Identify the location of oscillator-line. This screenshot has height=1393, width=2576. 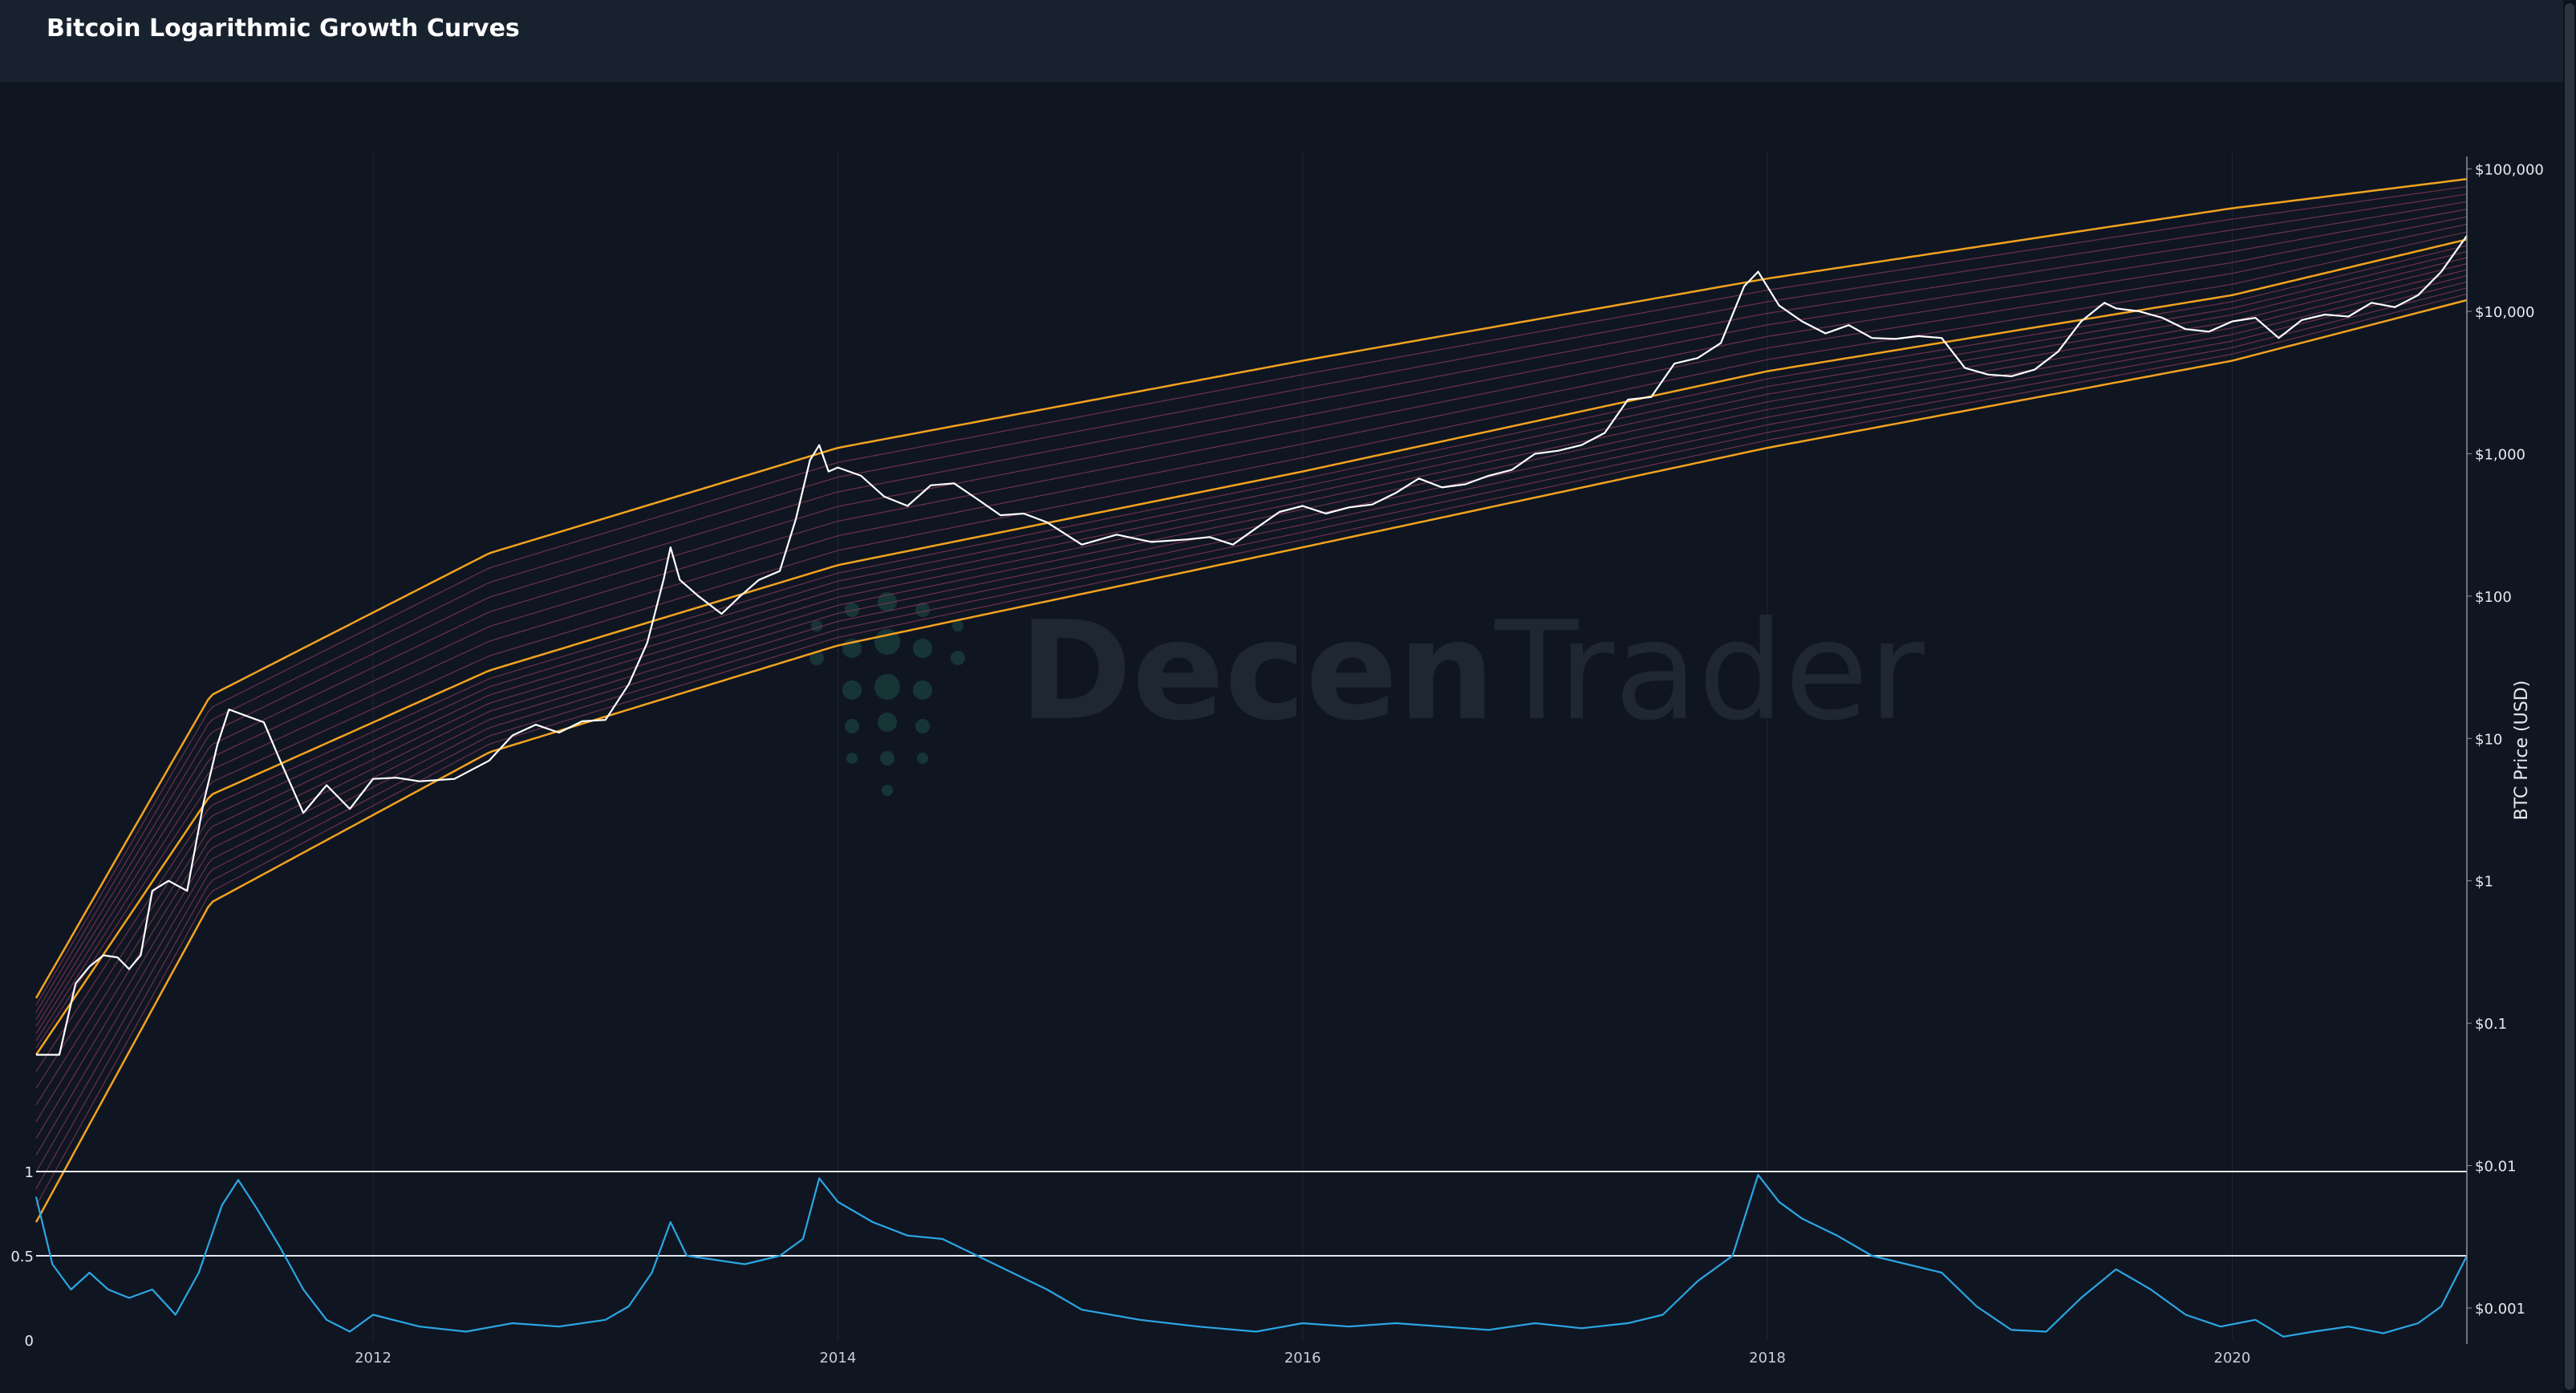
(1251, 1256).